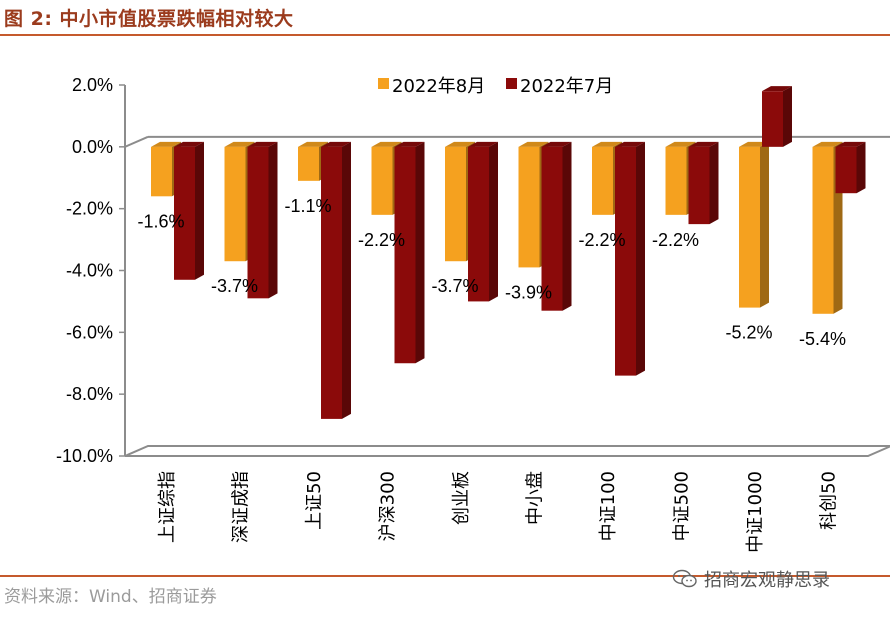 Image resolution: width=890 pixels, height=618 pixels. I want to click on zero-side-line, so click(136, 141).